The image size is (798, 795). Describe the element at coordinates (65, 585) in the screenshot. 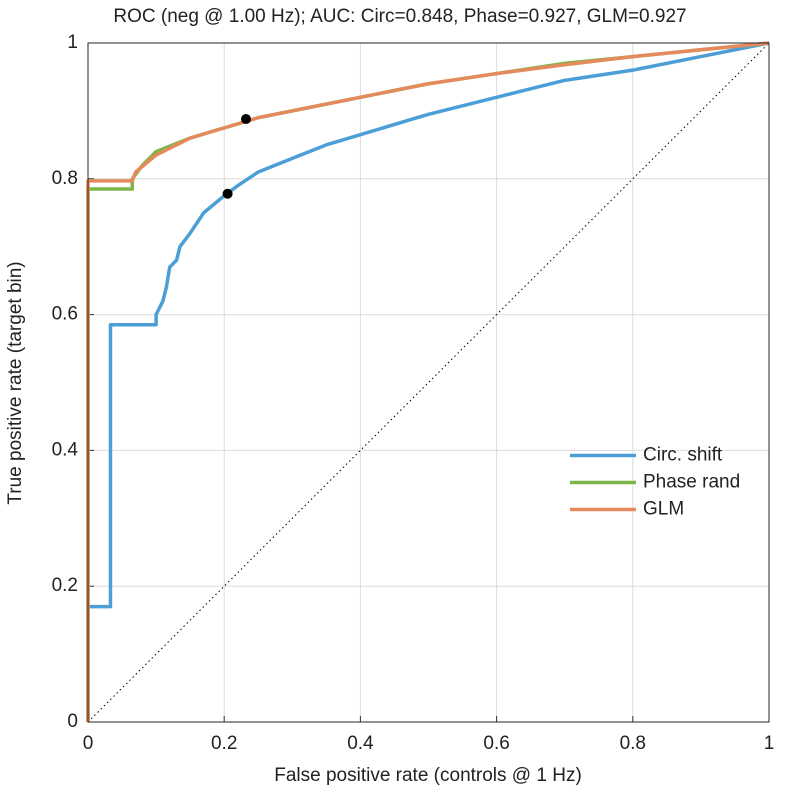

I see `y-tick-label: 0.2` at that location.